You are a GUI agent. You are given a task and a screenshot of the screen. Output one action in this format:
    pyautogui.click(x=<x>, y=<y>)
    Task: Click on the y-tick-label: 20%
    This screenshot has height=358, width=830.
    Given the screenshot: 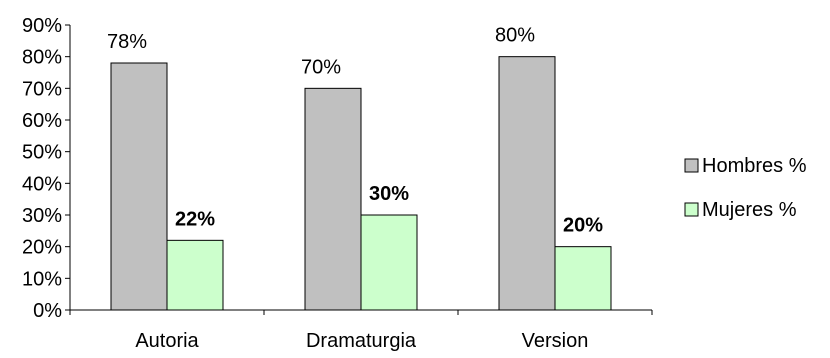 What is the action you would take?
    pyautogui.click(x=42, y=248)
    